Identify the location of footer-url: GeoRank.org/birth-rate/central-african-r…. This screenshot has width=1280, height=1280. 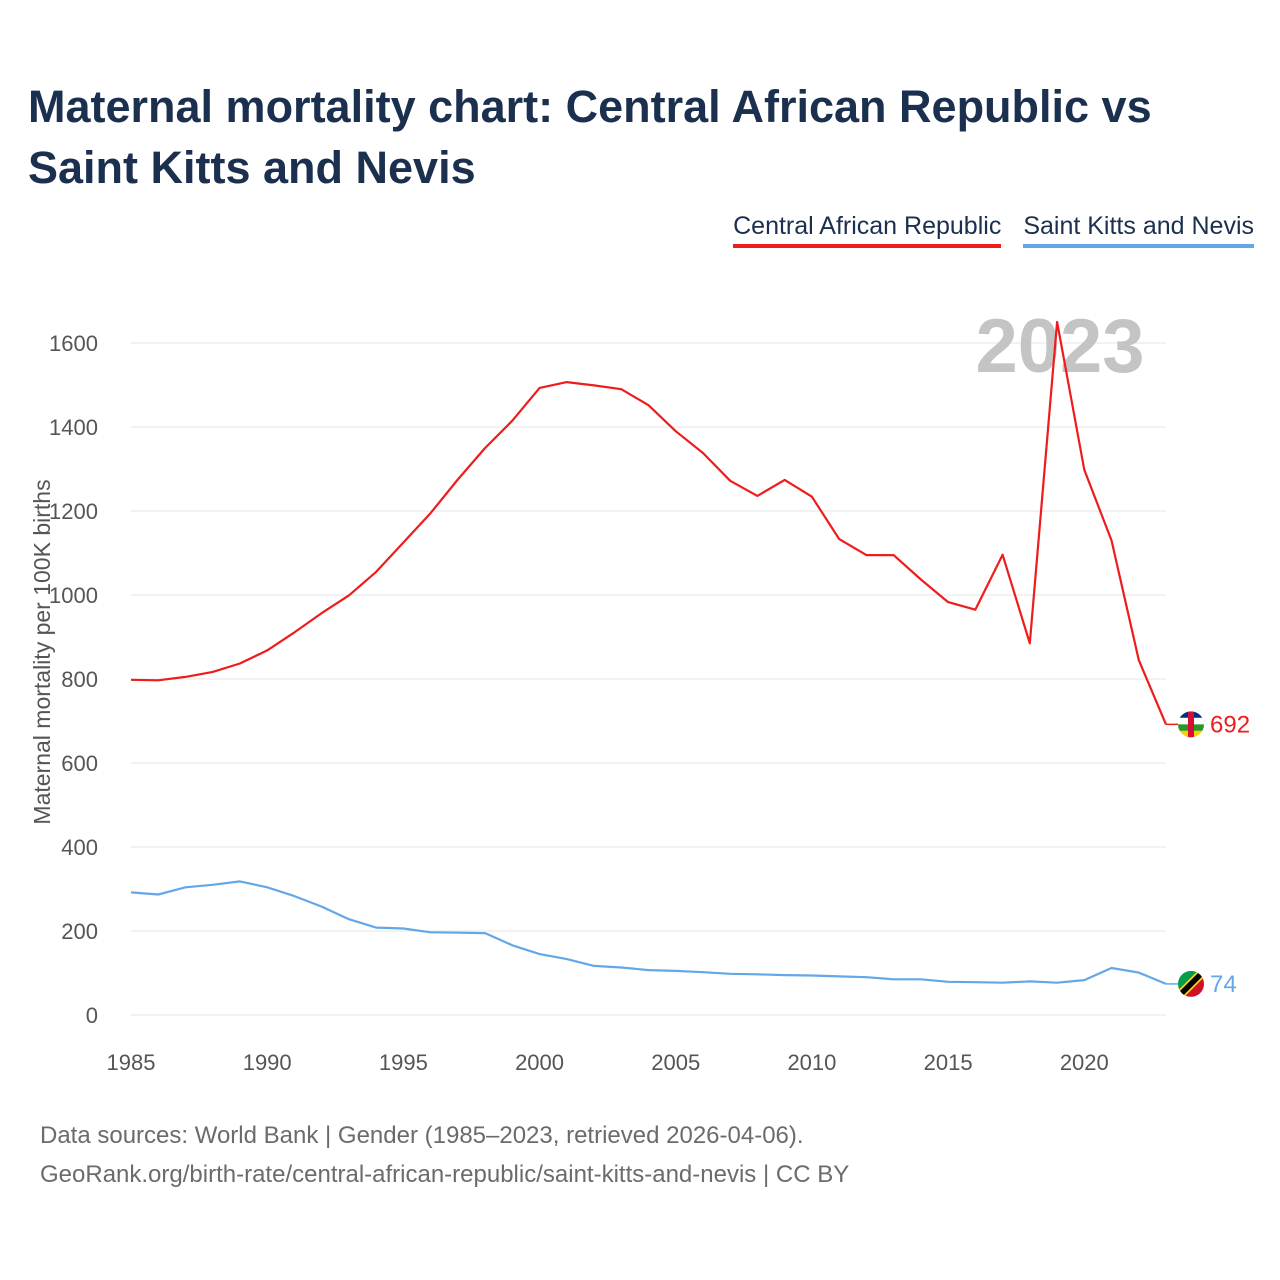
(445, 1174).